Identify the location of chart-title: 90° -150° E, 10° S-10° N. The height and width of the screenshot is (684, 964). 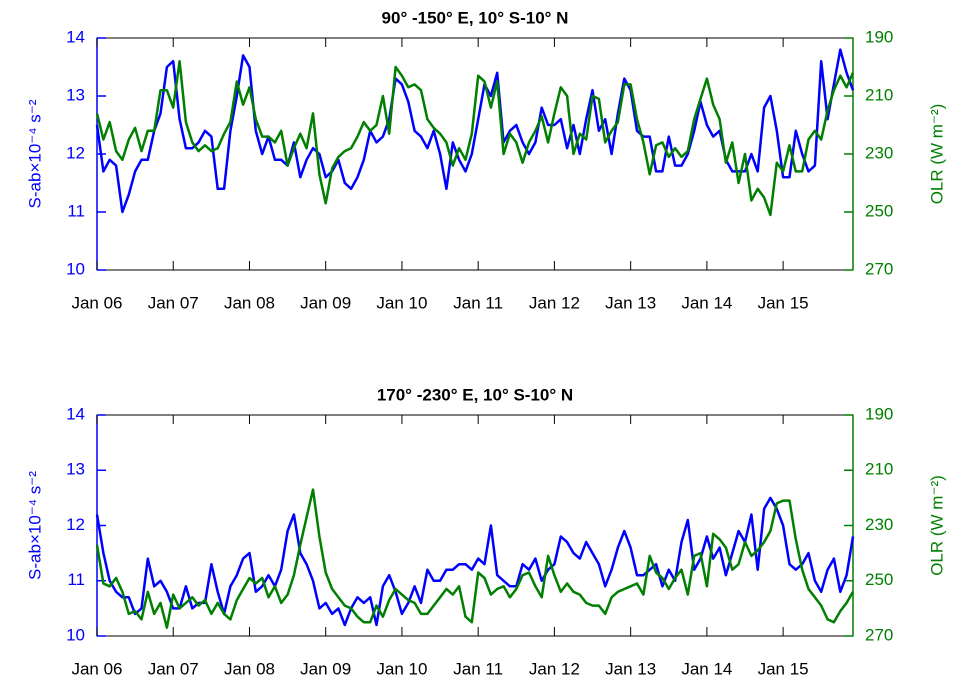
(475, 17).